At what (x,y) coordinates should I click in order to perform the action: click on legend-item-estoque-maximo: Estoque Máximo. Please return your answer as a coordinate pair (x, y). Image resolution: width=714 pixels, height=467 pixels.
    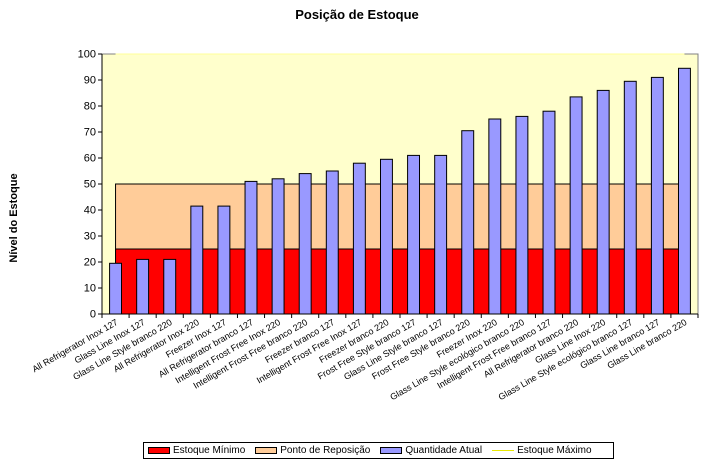
    Looking at the image, I should click on (542, 450).